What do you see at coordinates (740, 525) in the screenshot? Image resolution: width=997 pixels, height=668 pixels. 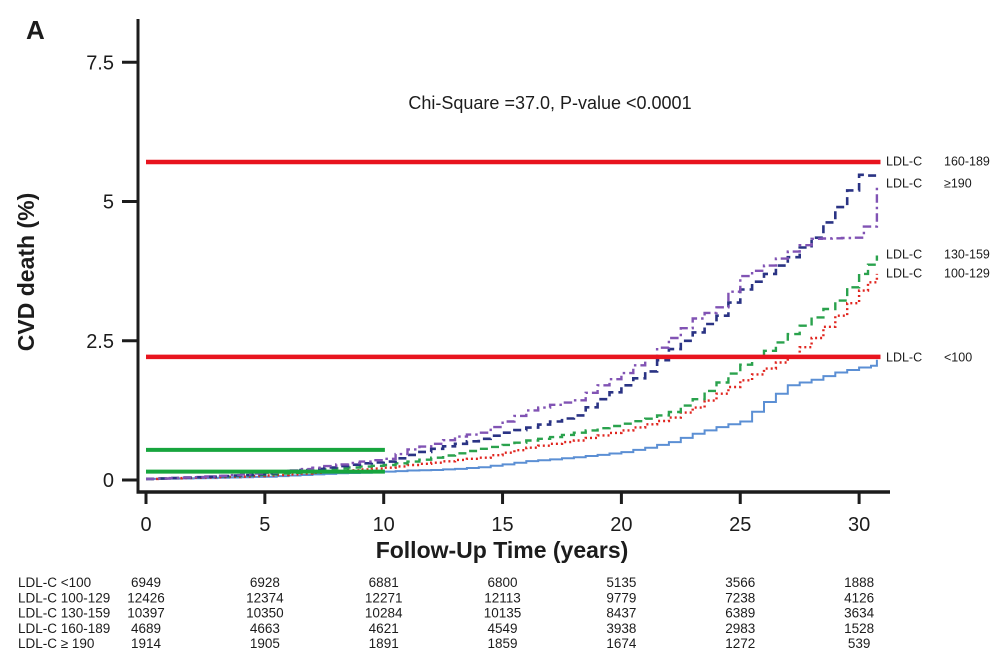 I see `x-tick-label: 25` at bounding box center [740, 525].